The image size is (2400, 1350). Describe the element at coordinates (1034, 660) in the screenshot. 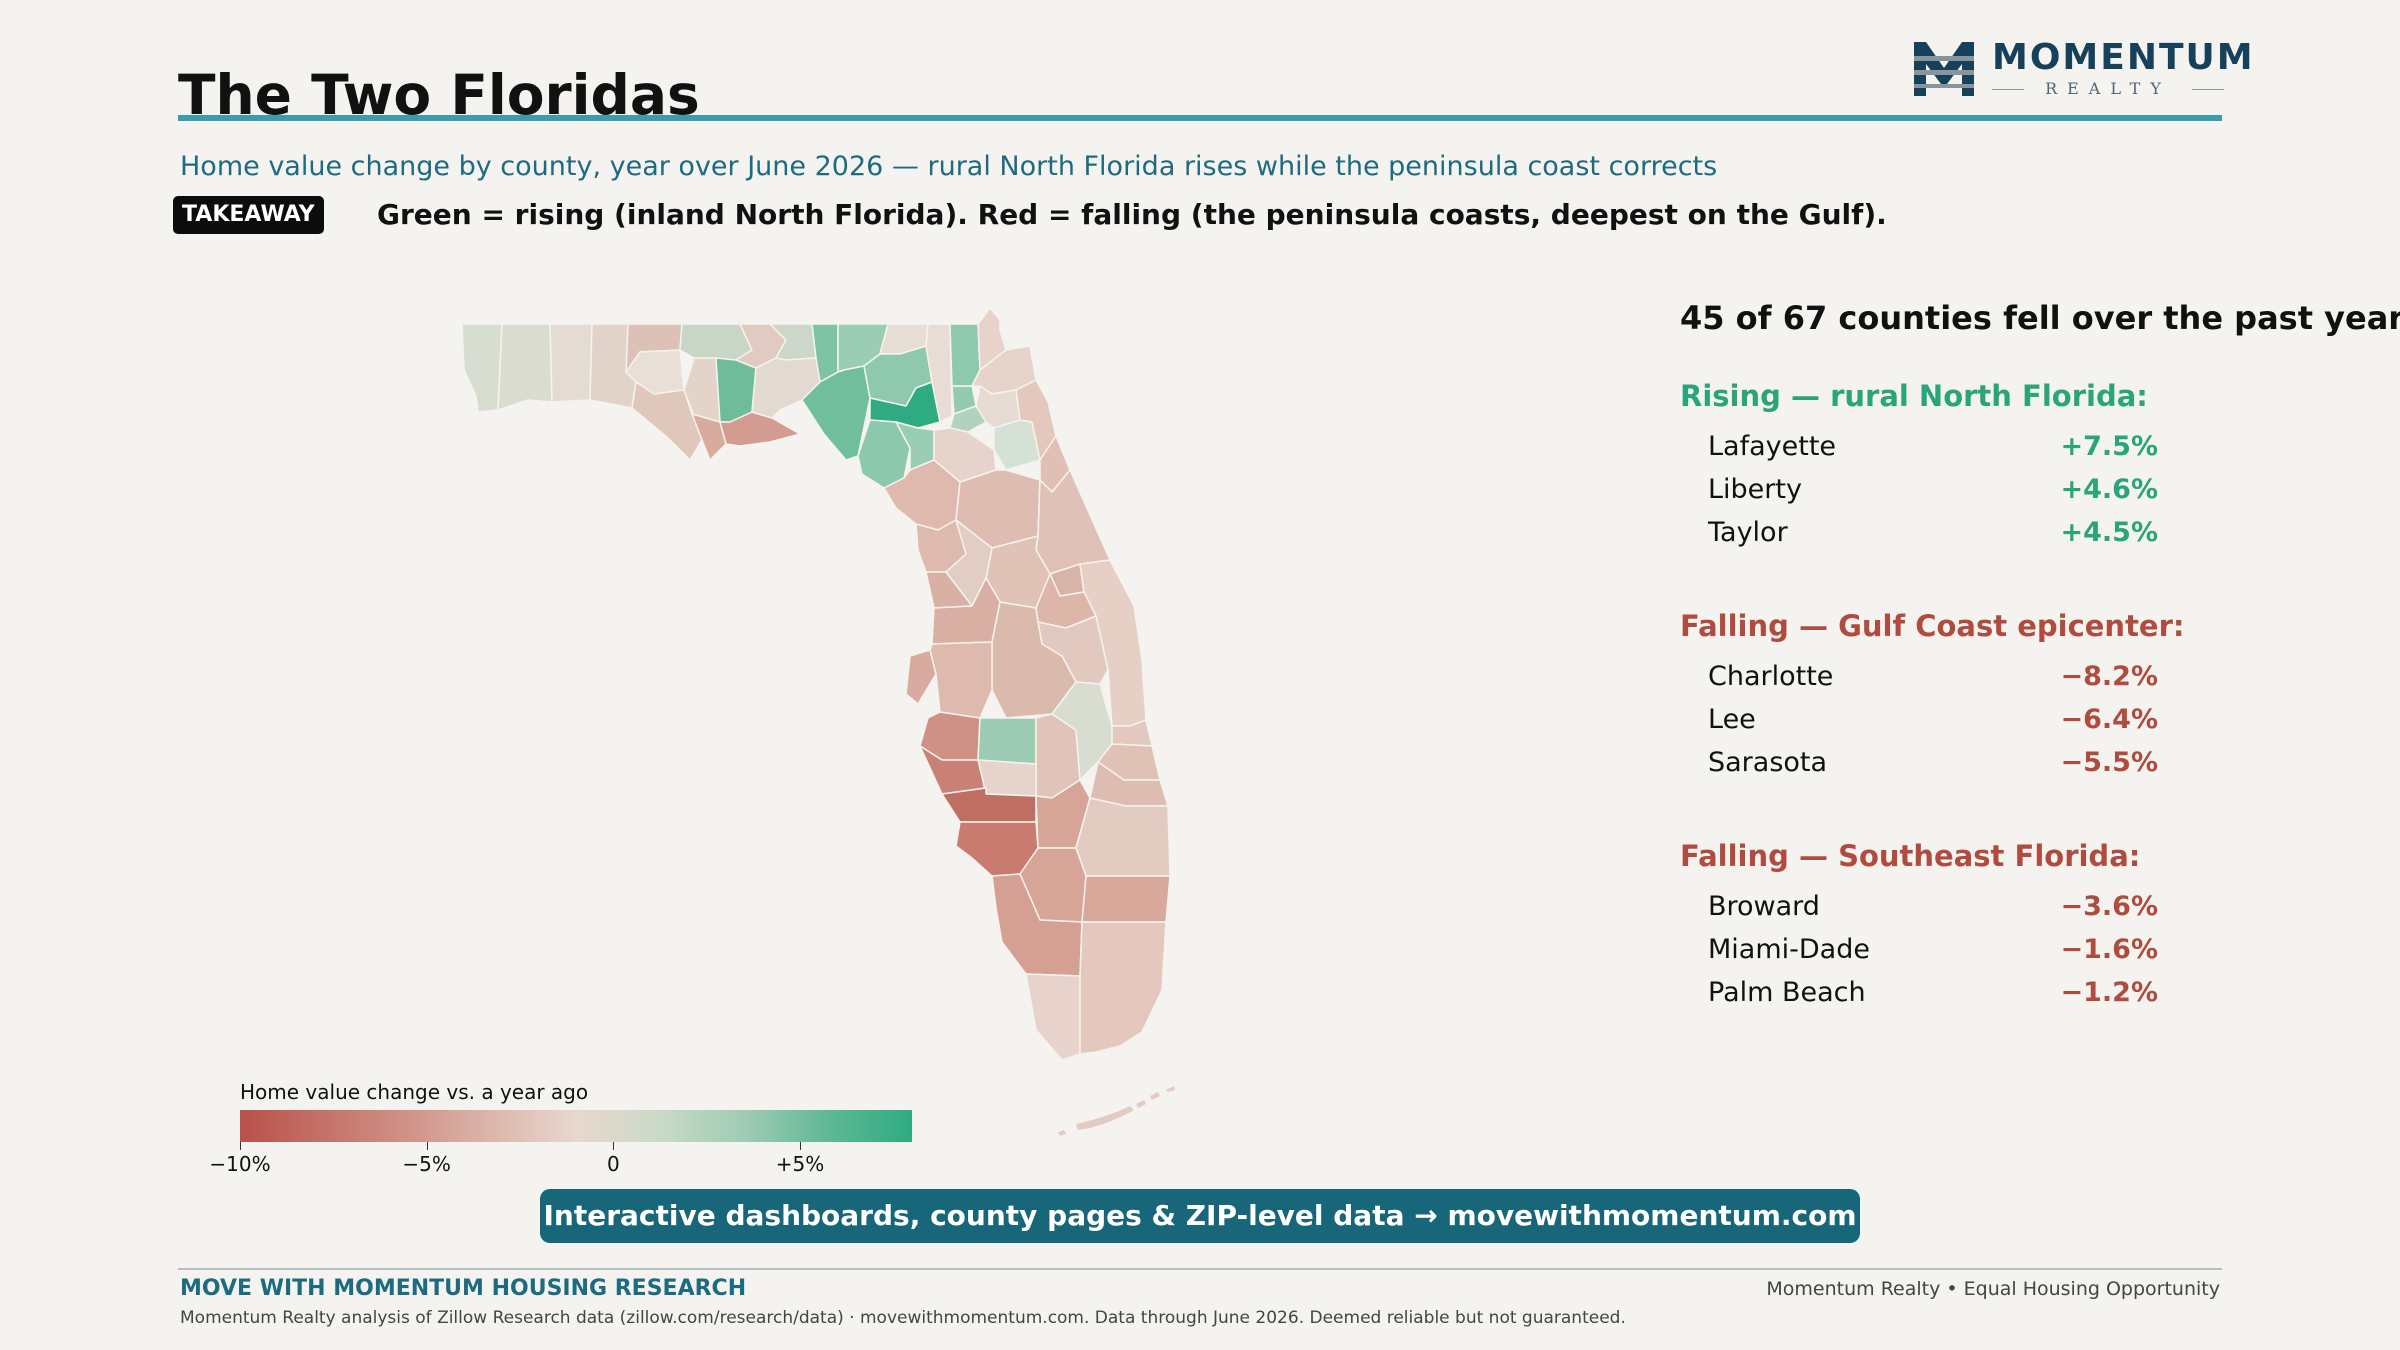

I see `county-polk` at that location.